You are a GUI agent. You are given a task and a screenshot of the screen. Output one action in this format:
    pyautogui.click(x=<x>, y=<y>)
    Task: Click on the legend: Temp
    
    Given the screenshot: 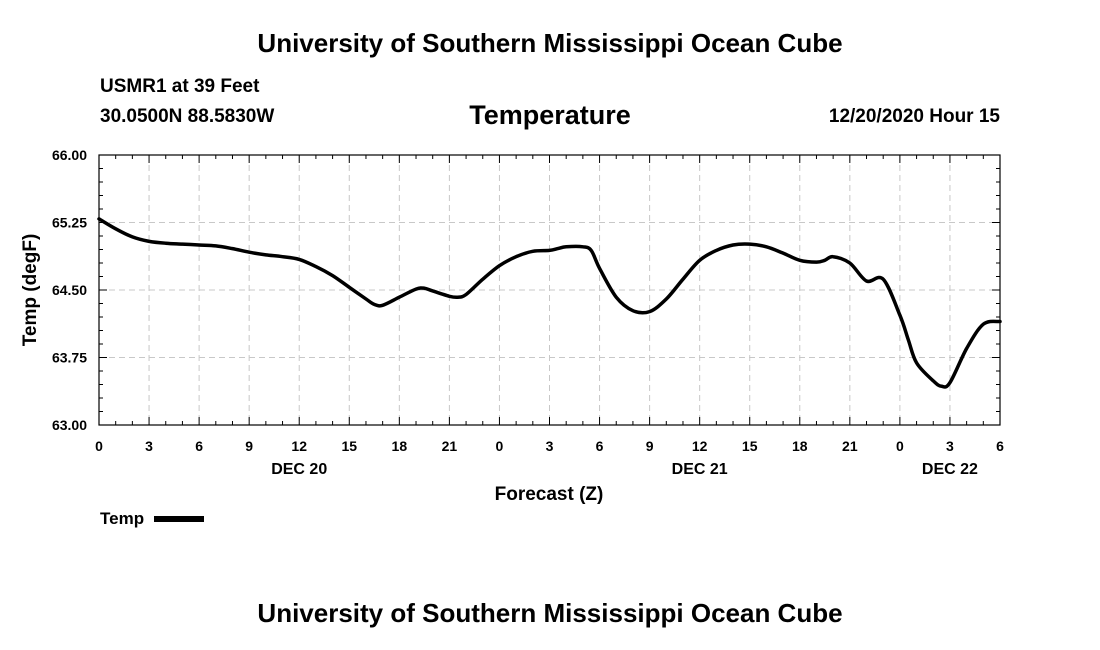 What is the action you would take?
    pyautogui.click(x=152, y=519)
    